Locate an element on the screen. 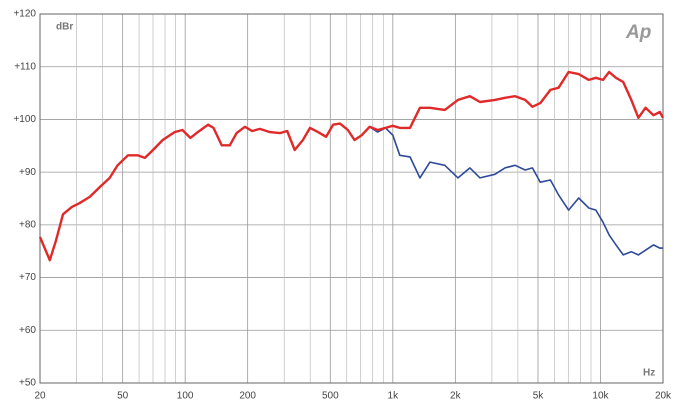 The image size is (677, 403). y-tick-label: +50 is located at coordinates (27, 383).